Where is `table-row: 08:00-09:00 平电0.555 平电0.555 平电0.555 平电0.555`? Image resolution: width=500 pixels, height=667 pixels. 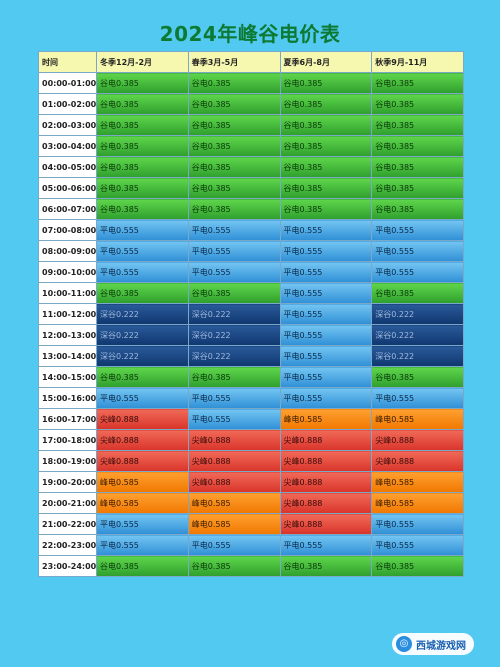
table-row: 08:00-09:00 平电0.555 平电0.555 平电0.555 平电0.555 is located at coordinates (251, 251).